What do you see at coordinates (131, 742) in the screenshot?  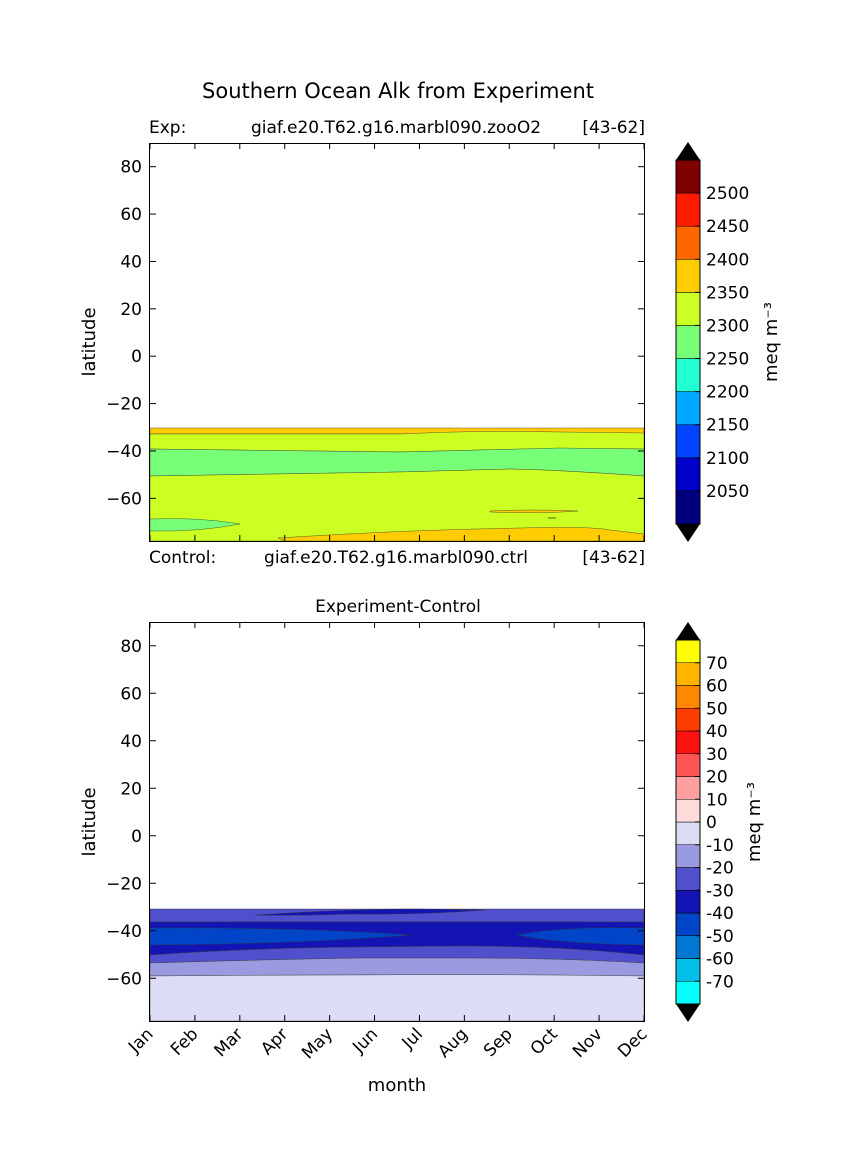 I see `y-tick-label: 40` at bounding box center [131, 742].